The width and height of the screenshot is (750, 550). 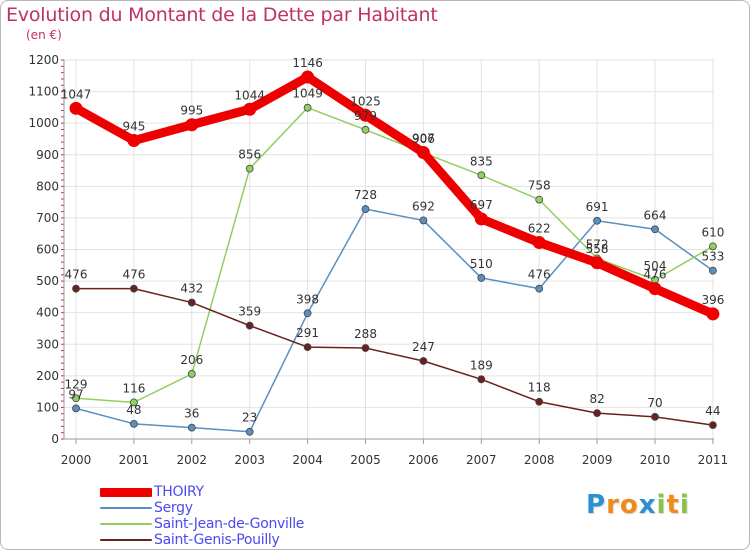 What do you see at coordinates (712, 300) in the screenshot?
I see `data-label-thoiry: 396` at bounding box center [712, 300].